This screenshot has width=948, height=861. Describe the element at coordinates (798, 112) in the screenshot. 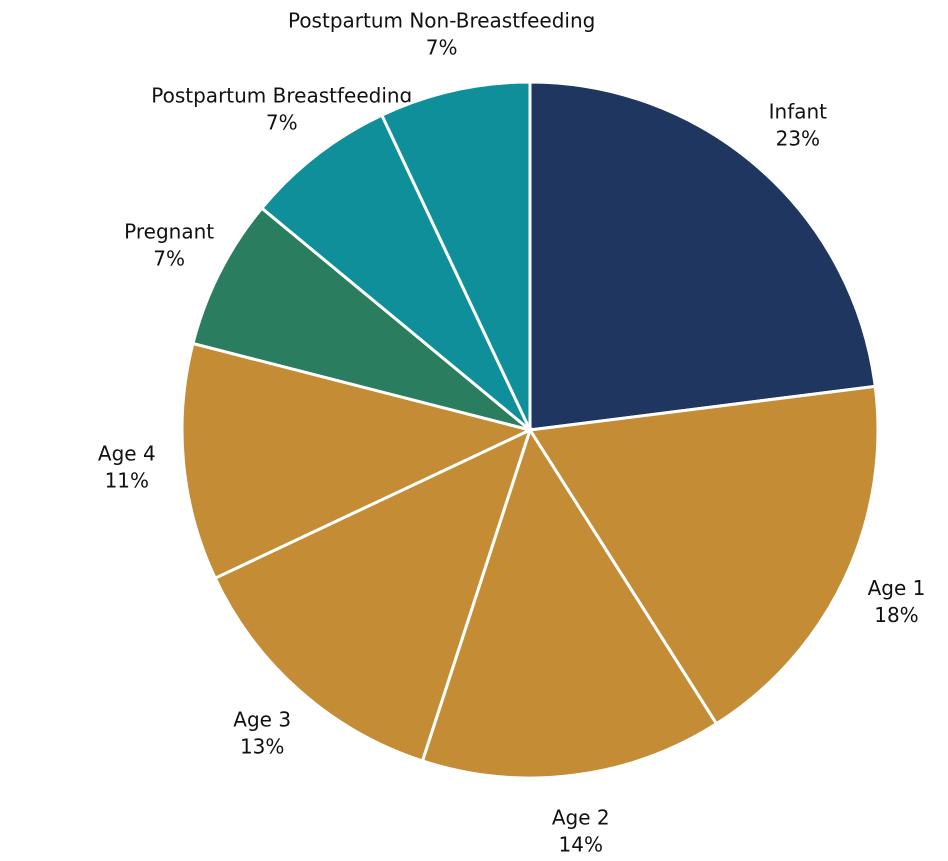

I see `slice-label: Infant` at that location.